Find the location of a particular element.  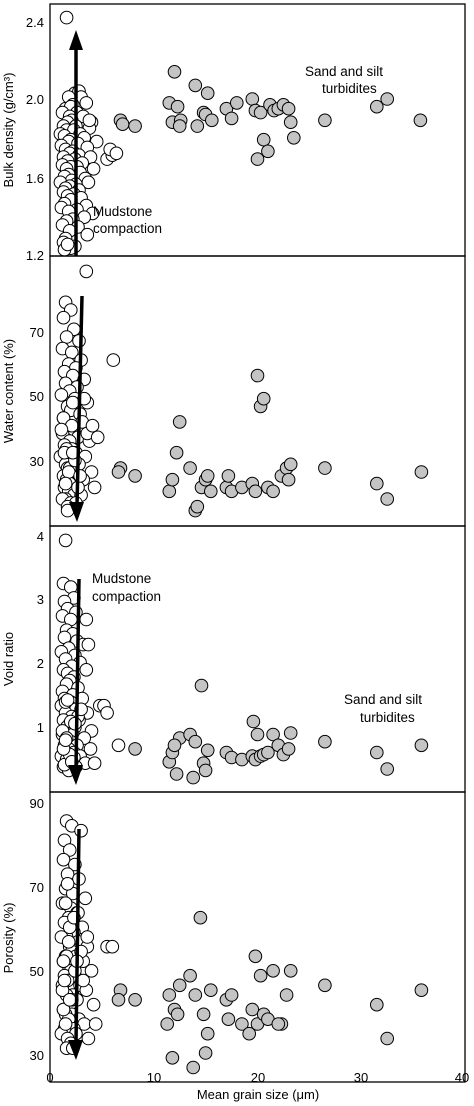

x-axis: 0 10 20 30 40 Mean grain size (μm) is located at coordinates (257, 1086).